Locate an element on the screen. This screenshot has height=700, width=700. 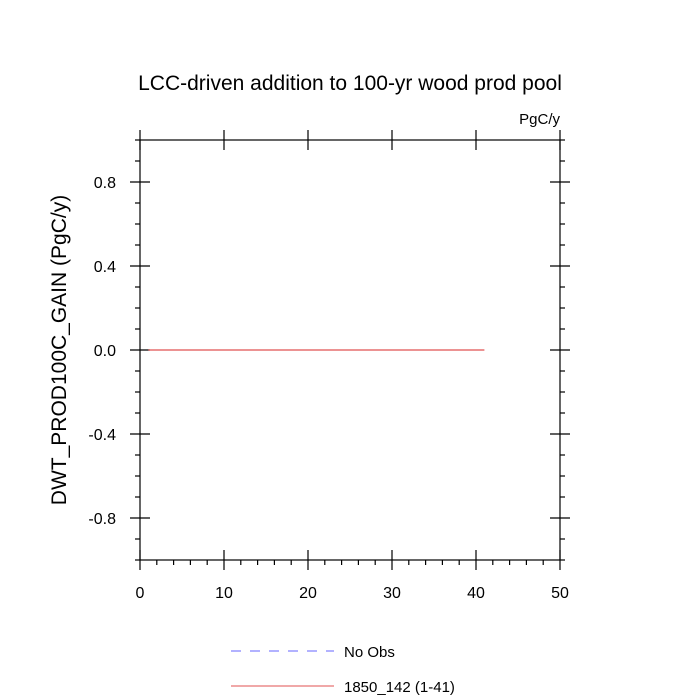
x-tick-label: 20 is located at coordinates (308, 593).